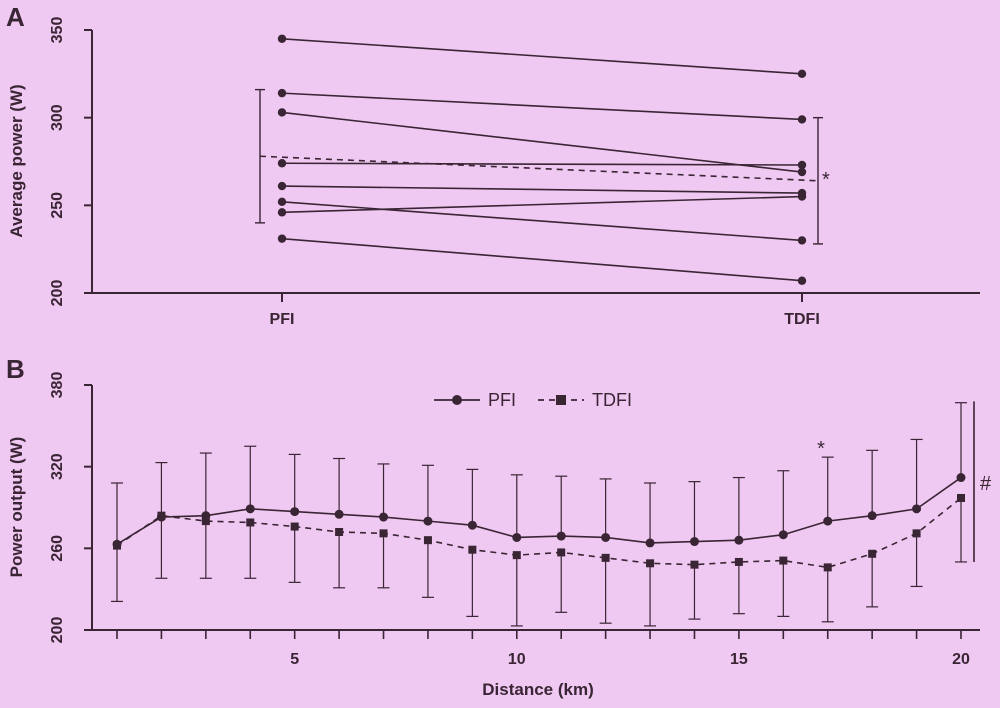 The image size is (1000, 708). What do you see at coordinates (539, 510) in the screenshot?
I see `pfi-series-line` at bounding box center [539, 510].